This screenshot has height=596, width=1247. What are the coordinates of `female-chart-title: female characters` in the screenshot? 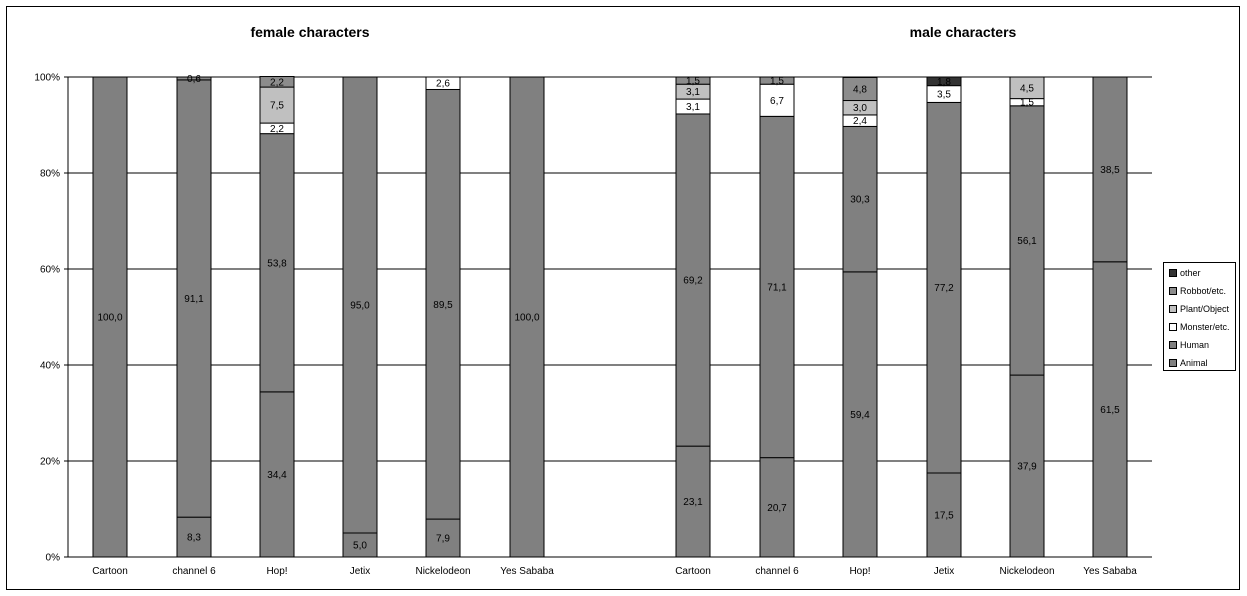 It's located at (309, 32).